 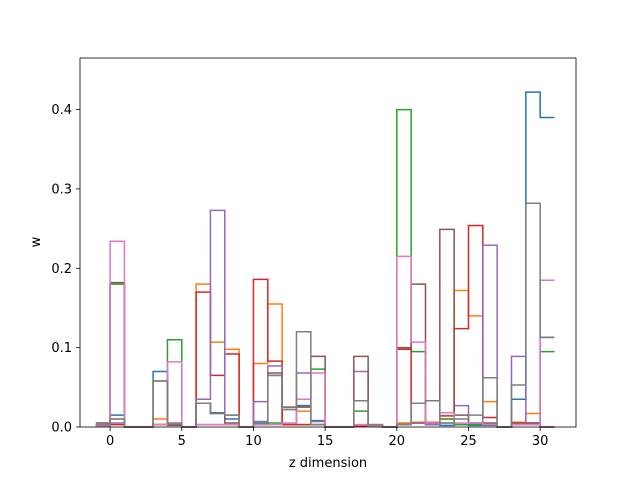 I want to click on y-tick-label: 0.1, so click(x=61, y=348).